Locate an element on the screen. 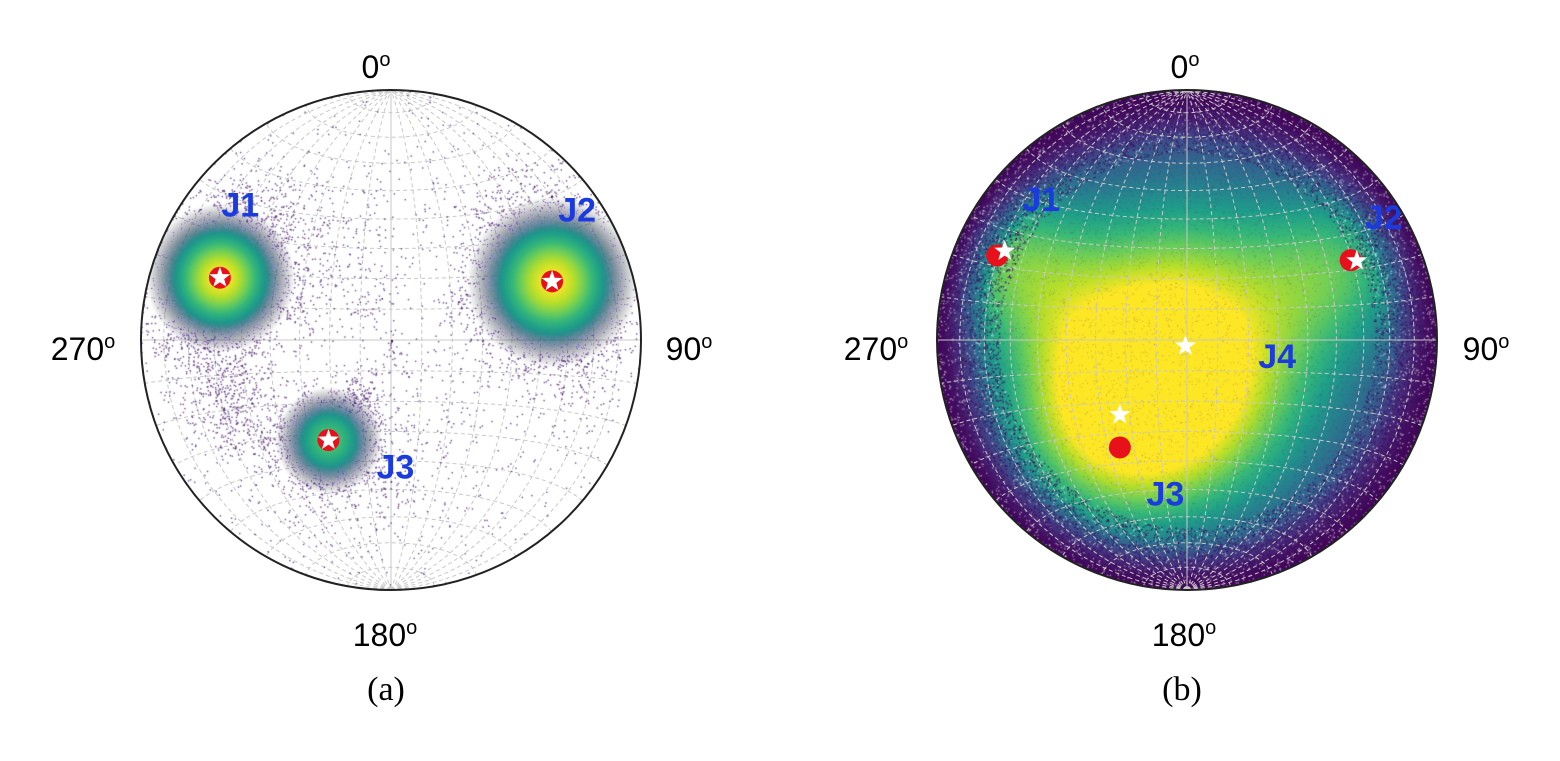  azimuth-label-b-east: 90o is located at coordinates (1486, 349).